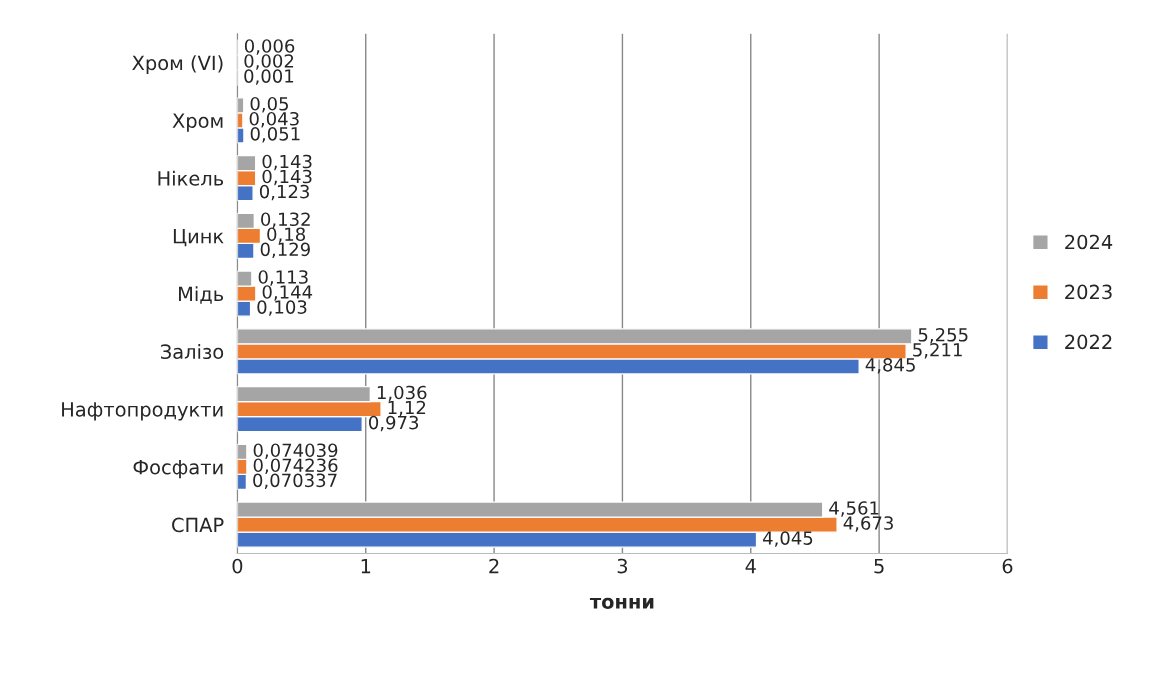 The height and width of the screenshot is (675, 1158). I want to click on data-label: 0,973, so click(394, 423).